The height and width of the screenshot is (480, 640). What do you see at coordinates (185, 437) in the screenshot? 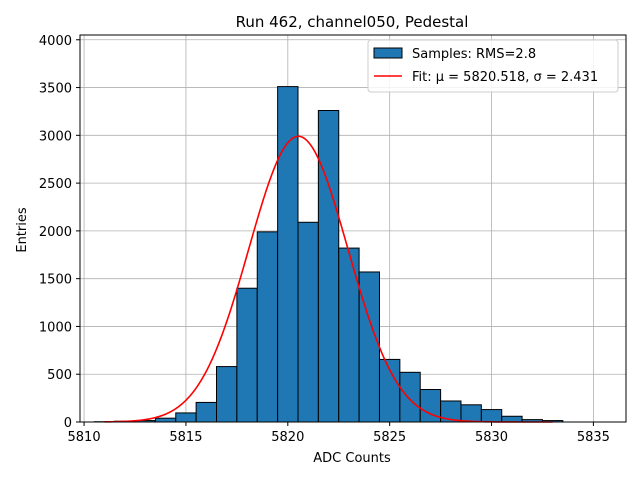
I see `x-tick-label: 5815` at bounding box center [185, 437].